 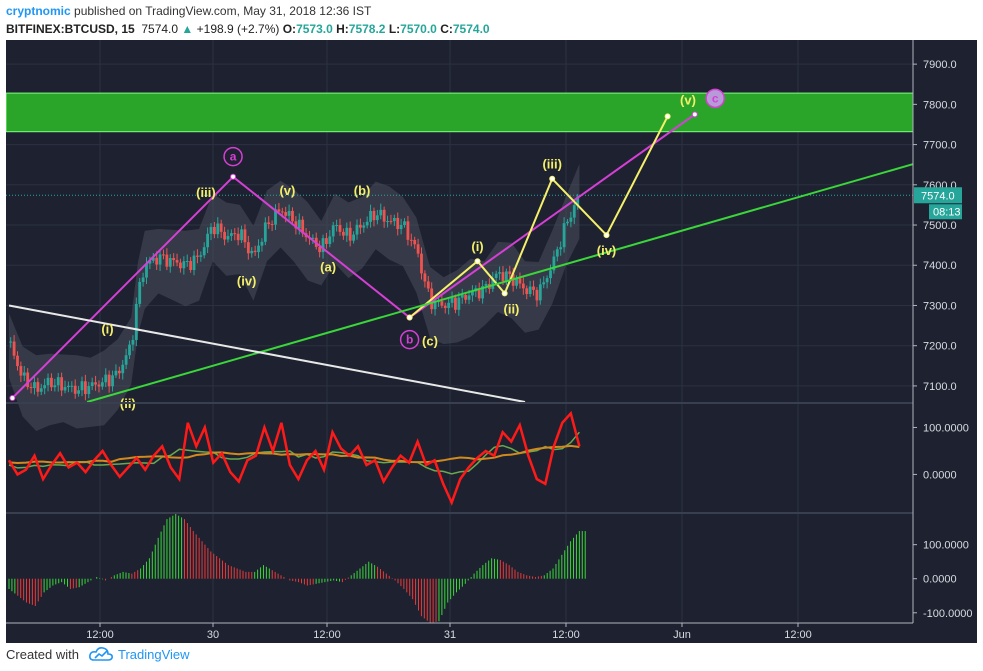 I want to click on oscillator-line, so click(x=294, y=458).